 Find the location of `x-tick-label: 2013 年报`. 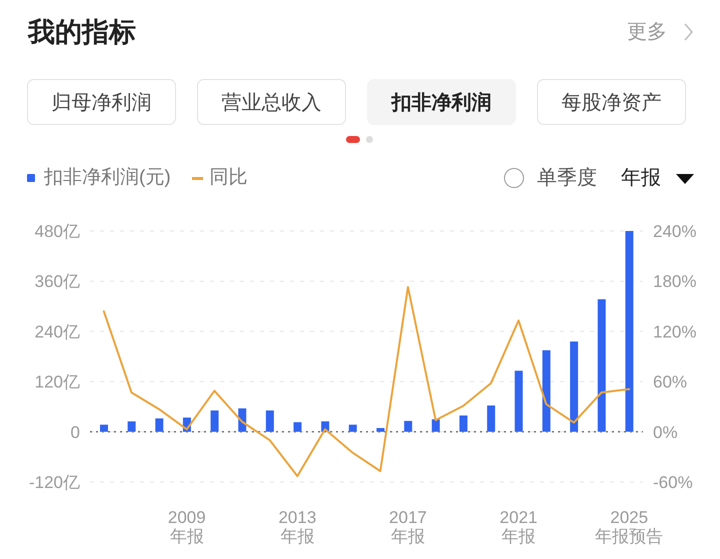

x-tick-label: 2013 年报 is located at coordinates (297, 527).